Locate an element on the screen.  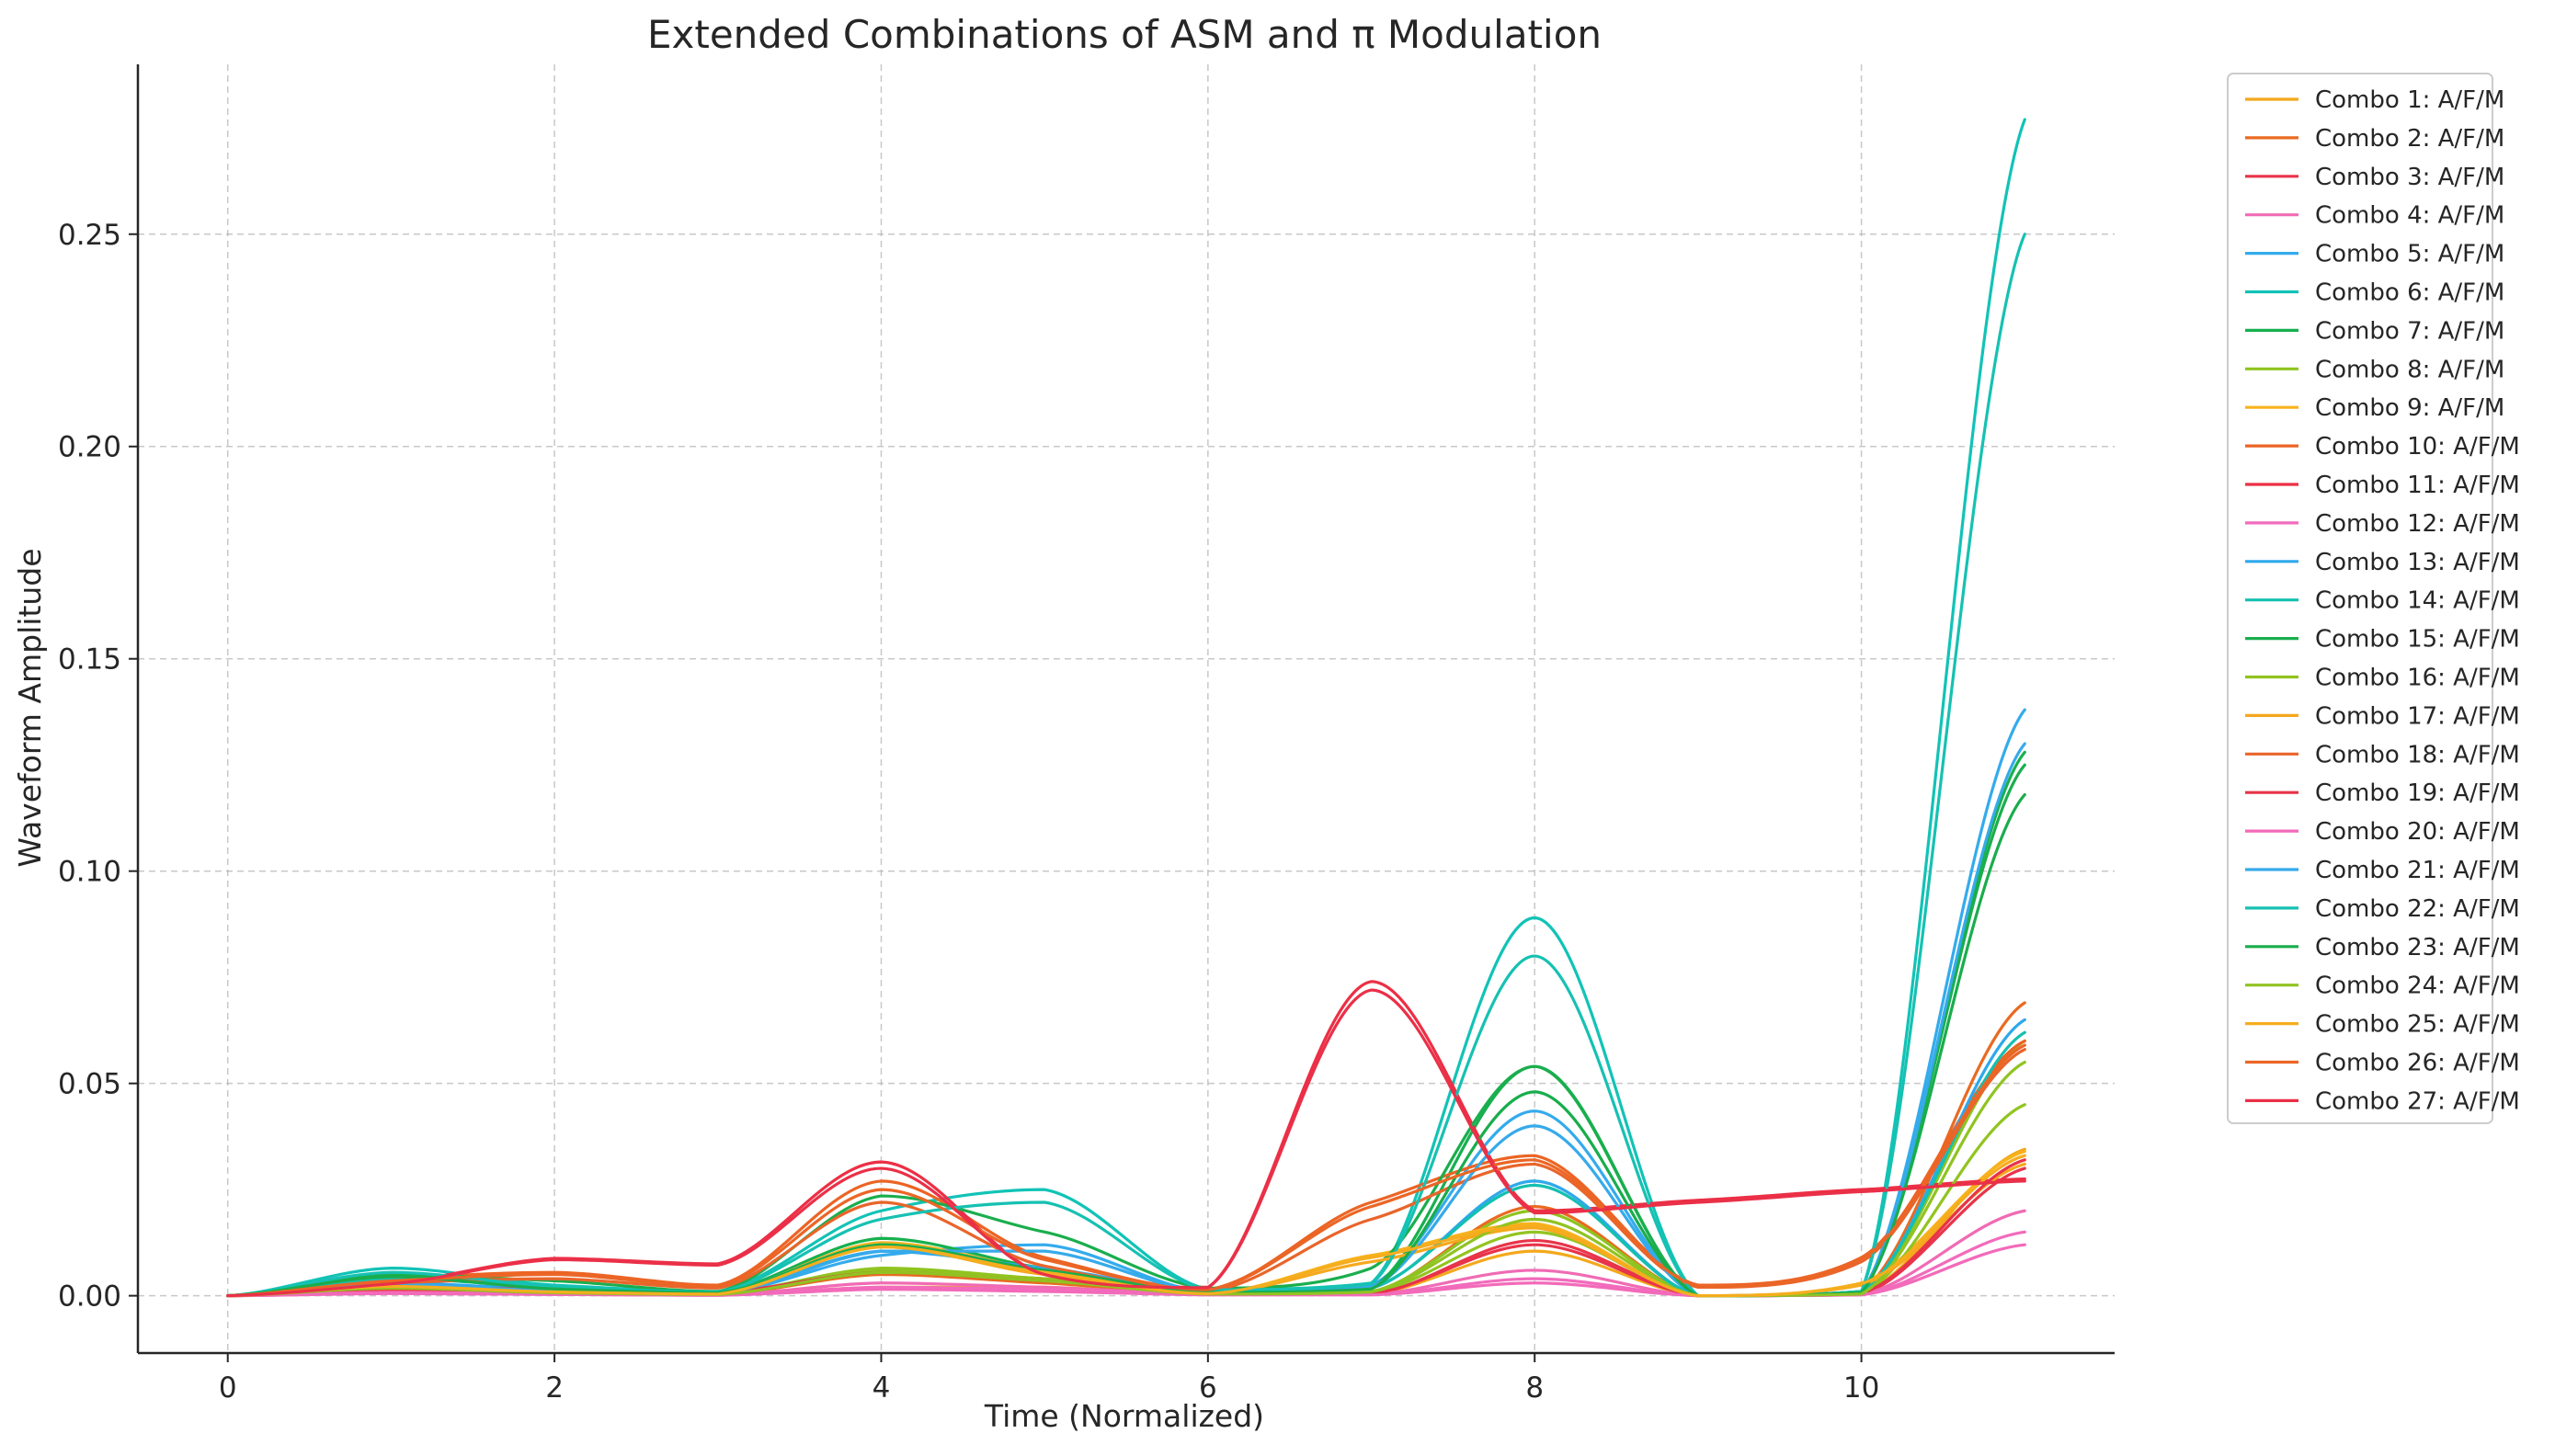
legend-label: Combo 7: A/F/M is located at coordinates (2409, 331).